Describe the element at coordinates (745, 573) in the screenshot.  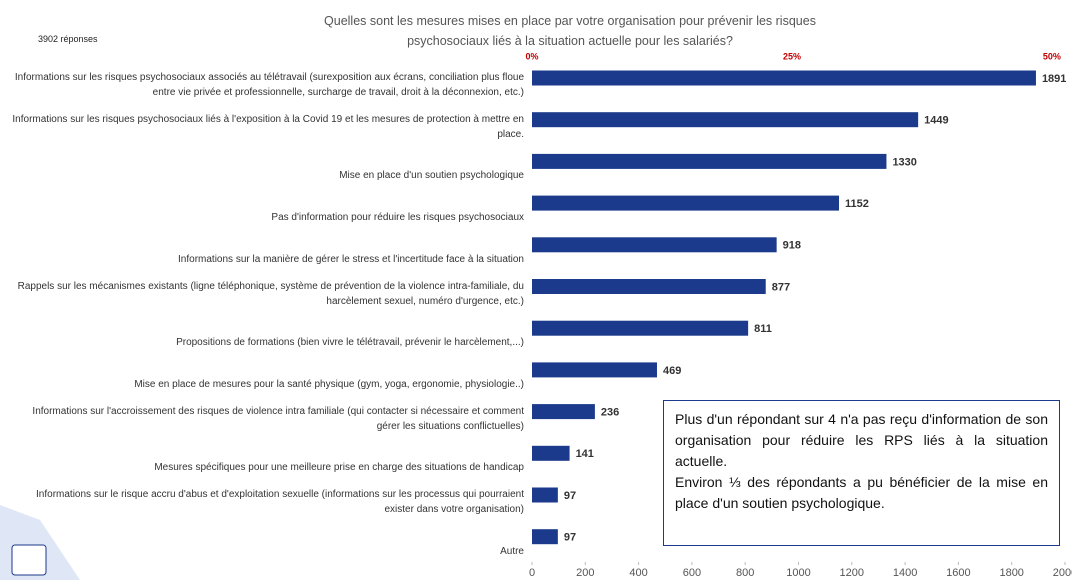
I see `x-tick-label: 800` at that location.